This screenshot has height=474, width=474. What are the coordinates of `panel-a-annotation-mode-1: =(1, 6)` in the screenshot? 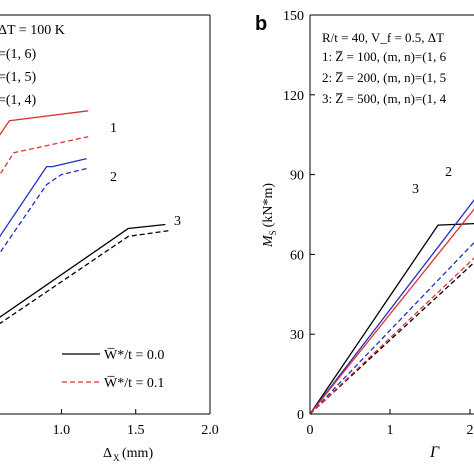 It's located at (18, 54).